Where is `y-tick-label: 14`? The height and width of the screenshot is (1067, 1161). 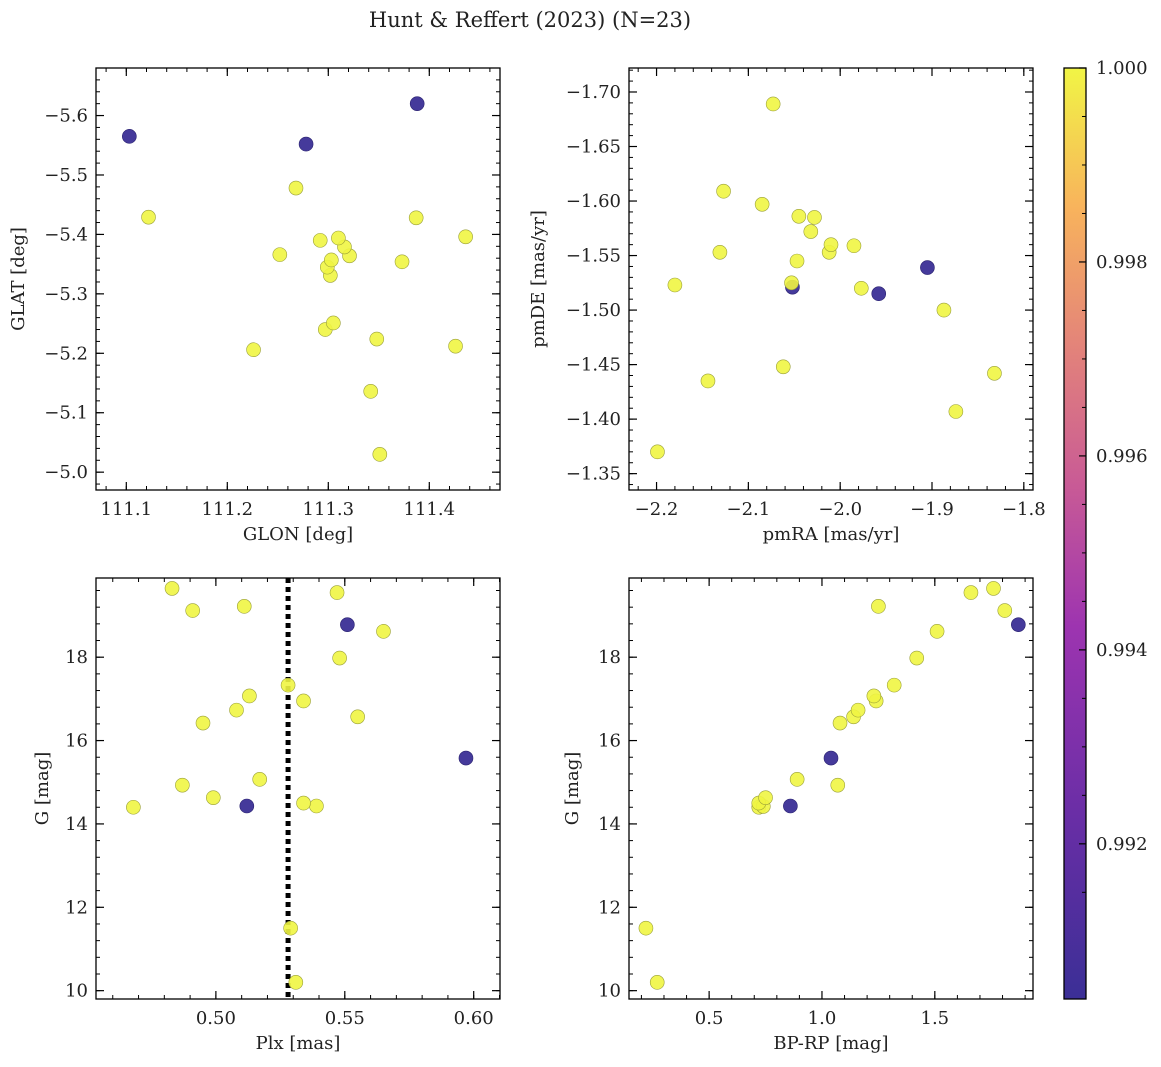
y-tick-label: 14 is located at coordinates (76, 824).